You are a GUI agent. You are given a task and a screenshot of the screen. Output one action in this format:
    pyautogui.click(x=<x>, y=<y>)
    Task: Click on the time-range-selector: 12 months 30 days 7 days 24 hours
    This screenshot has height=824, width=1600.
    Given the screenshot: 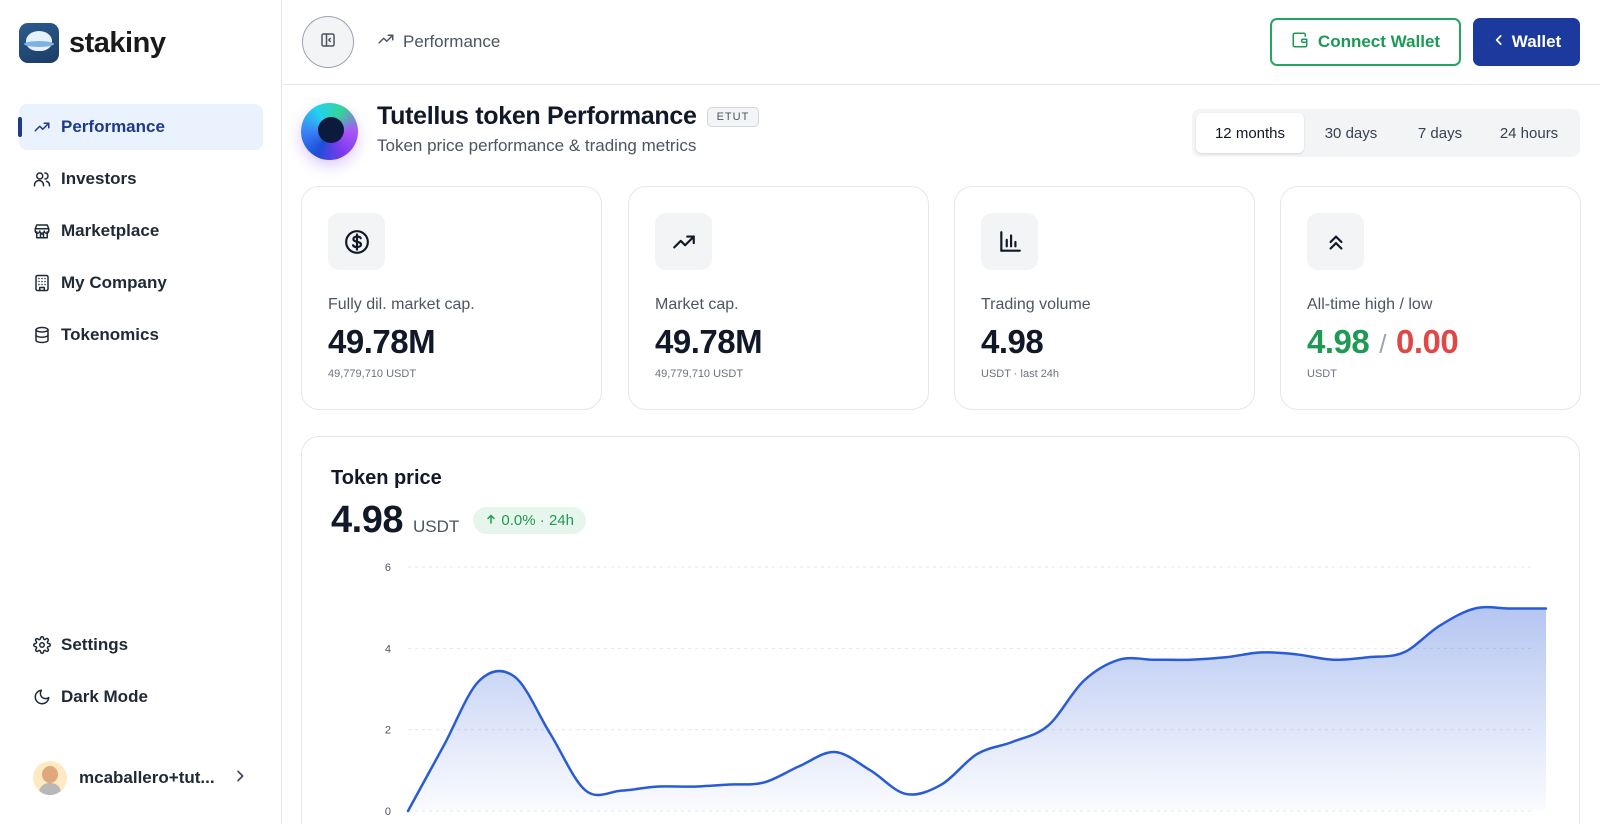 What is the action you would take?
    pyautogui.click(x=1386, y=133)
    